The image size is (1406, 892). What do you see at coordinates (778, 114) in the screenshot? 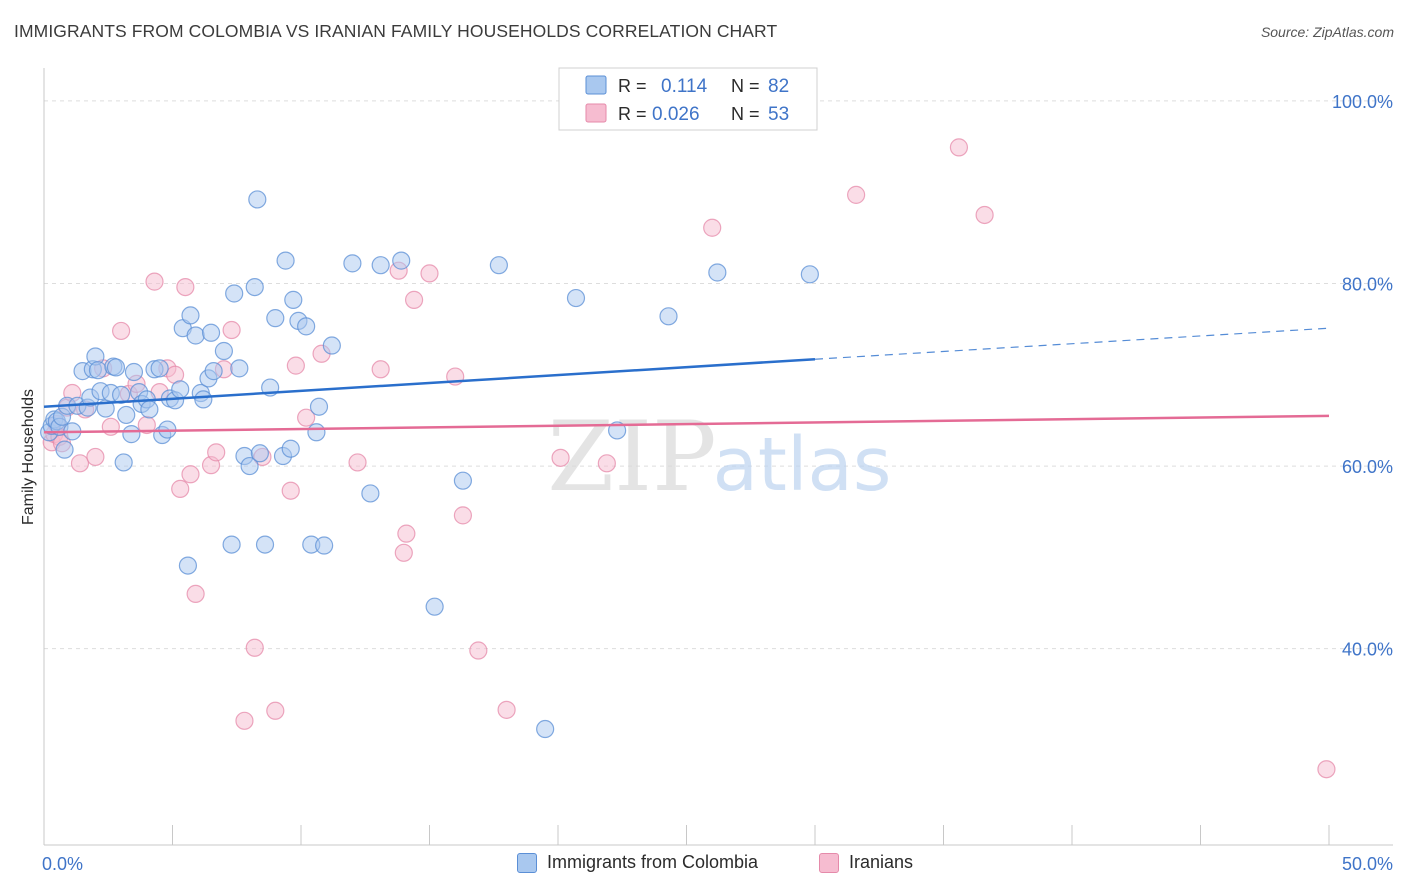
I see `legend-n-value: 53` at bounding box center [778, 114].